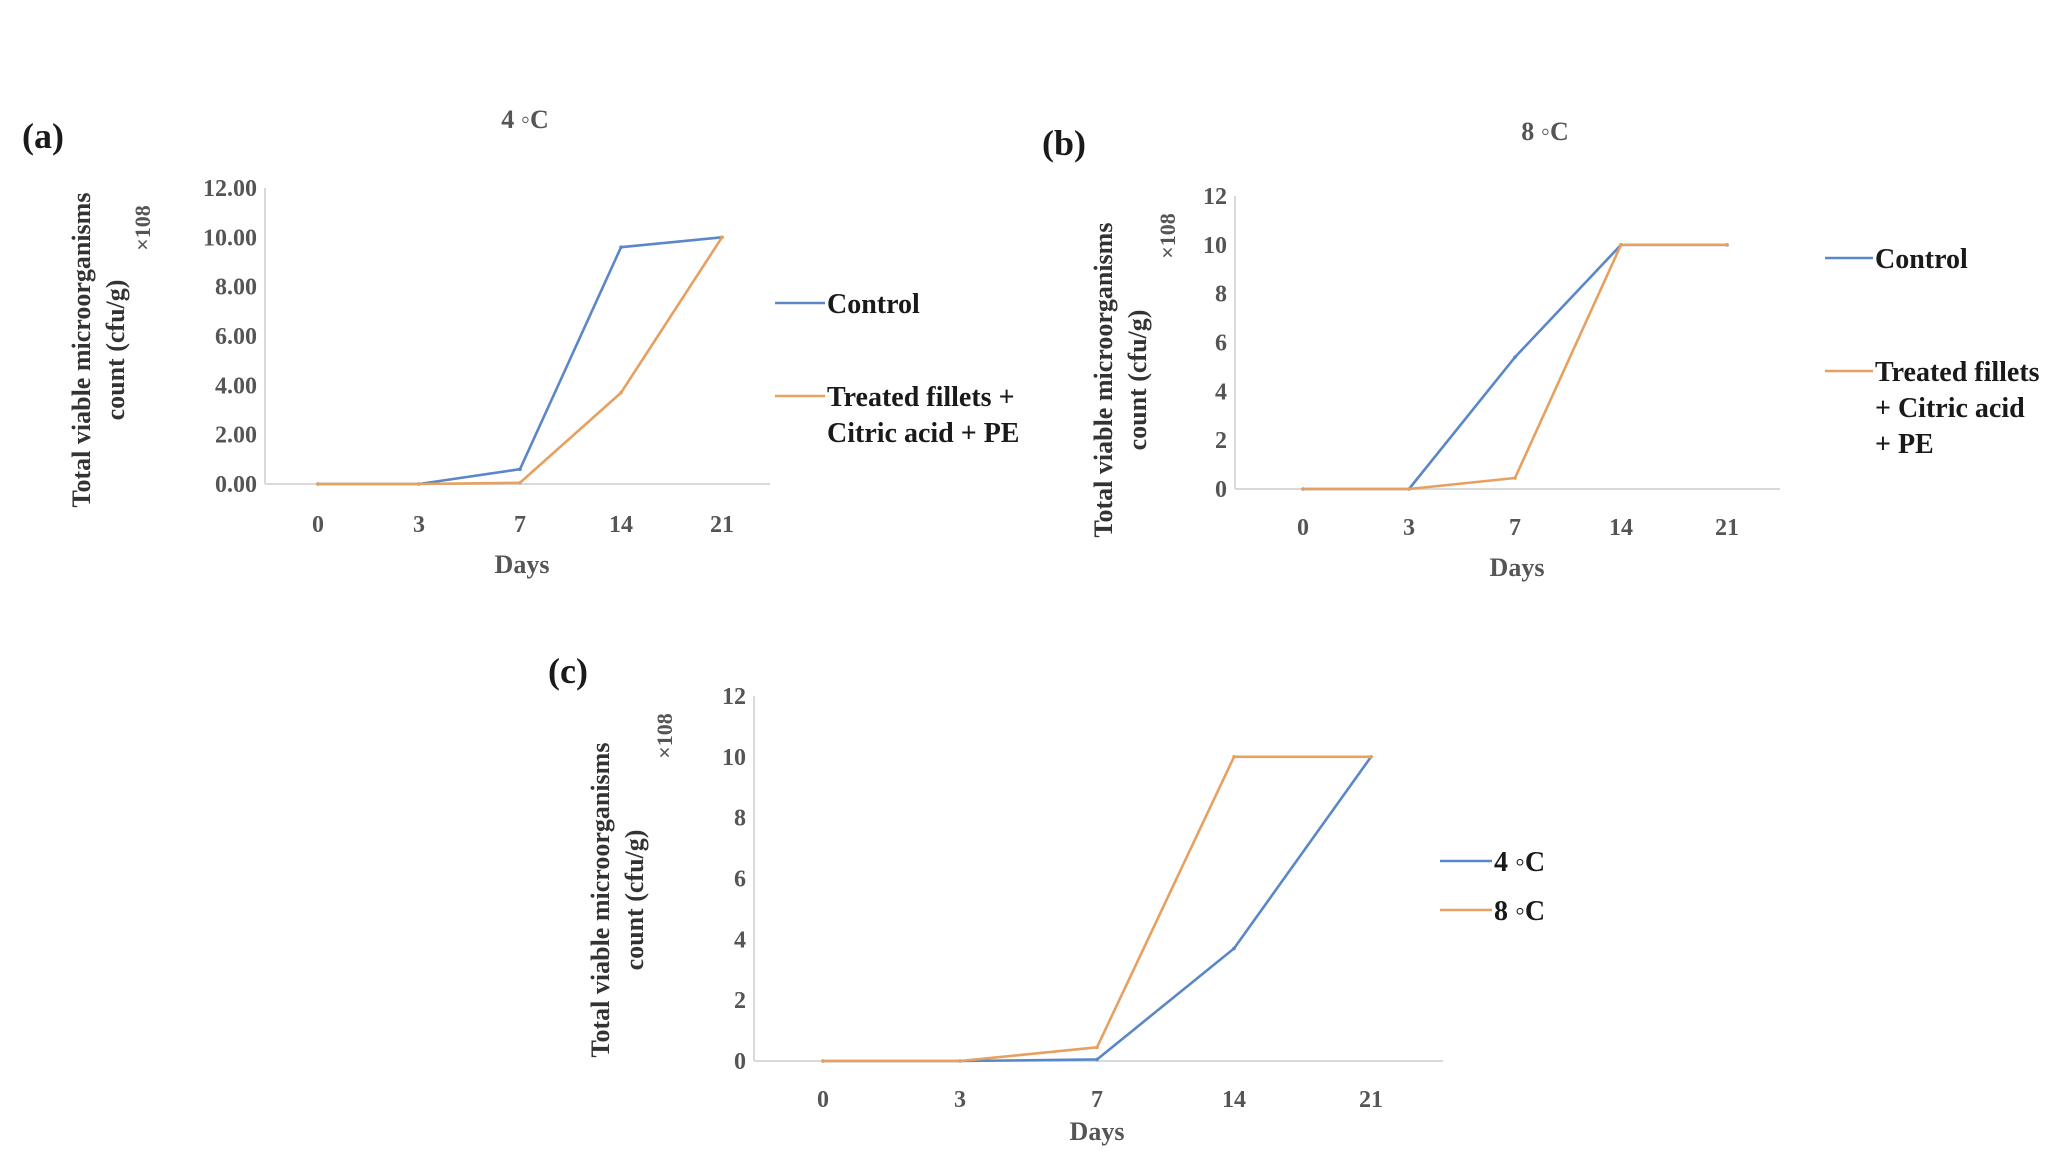  Describe the element at coordinates (236, 337) in the screenshot. I see `y-tick-label: 6.00` at that location.